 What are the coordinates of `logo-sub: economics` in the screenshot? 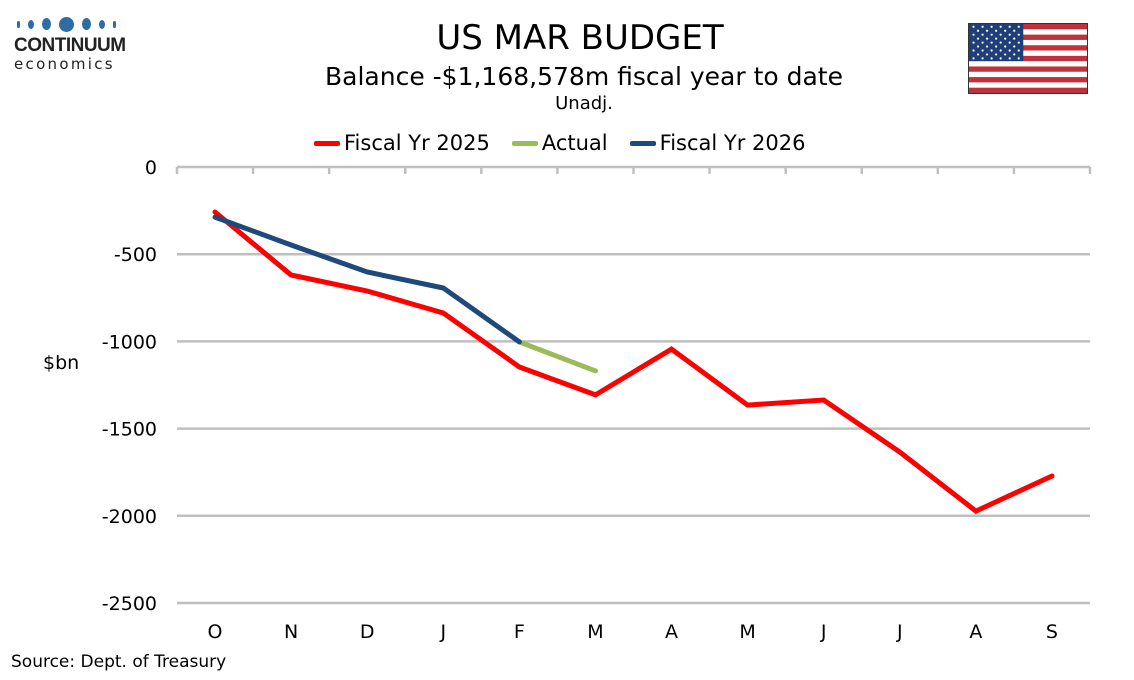 It's located at (64, 64).